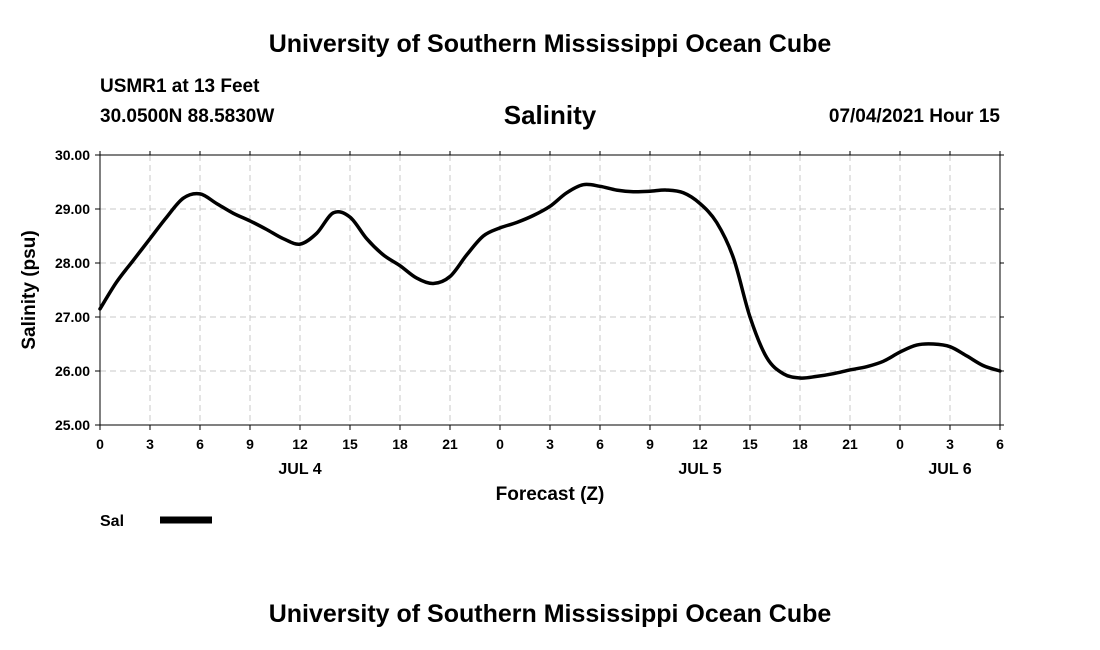 This screenshot has width=1100, height=650. Describe the element at coordinates (72, 209) in the screenshot. I see `y-tick-label: 29.00` at that location.